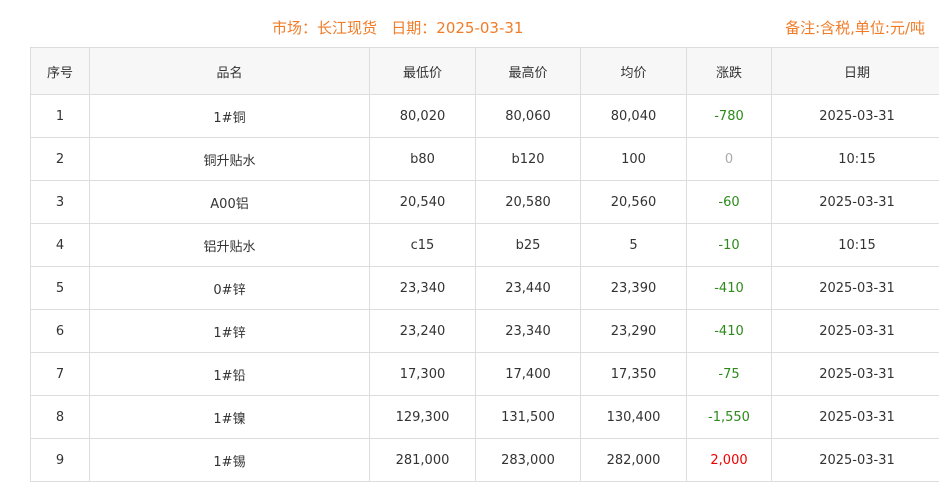  What do you see at coordinates (528, 116) in the screenshot?
I see `table-cell: 80,060` at bounding box center [528, 116].